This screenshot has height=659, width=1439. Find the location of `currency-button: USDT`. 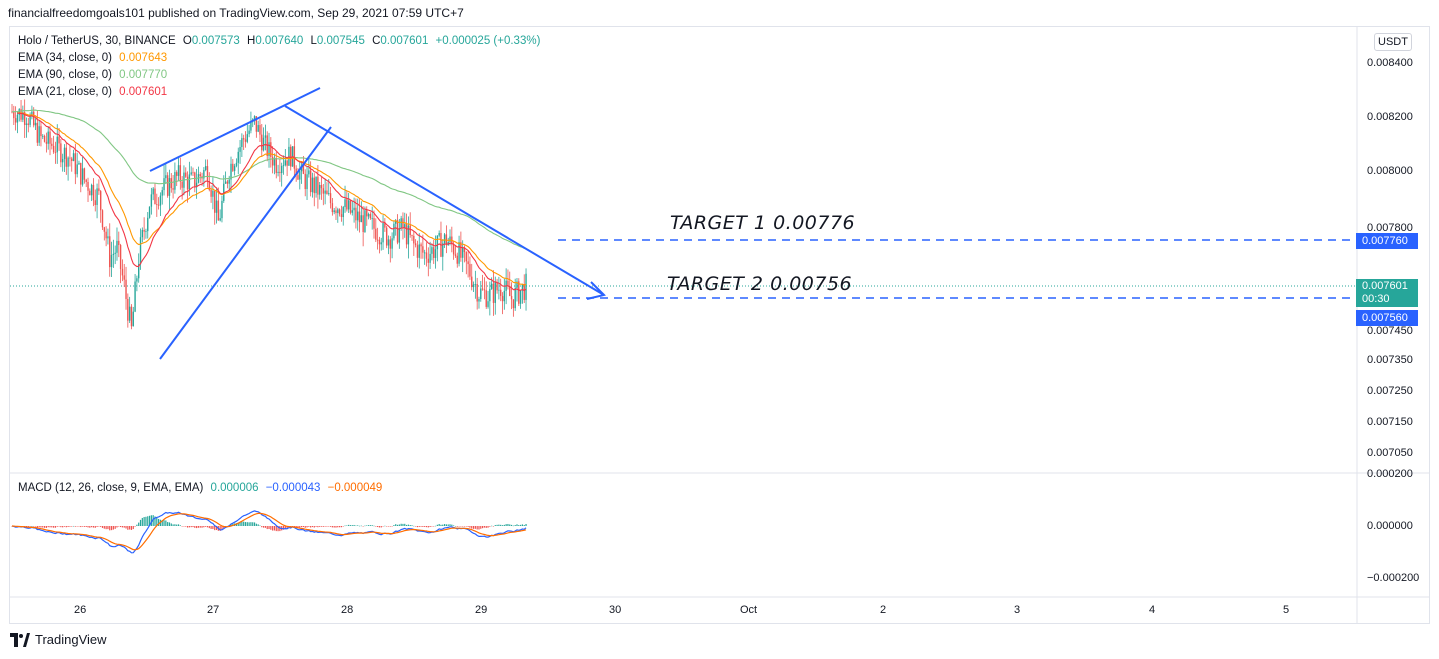

currency-button: USDT is located at coordinates (1393, 42).